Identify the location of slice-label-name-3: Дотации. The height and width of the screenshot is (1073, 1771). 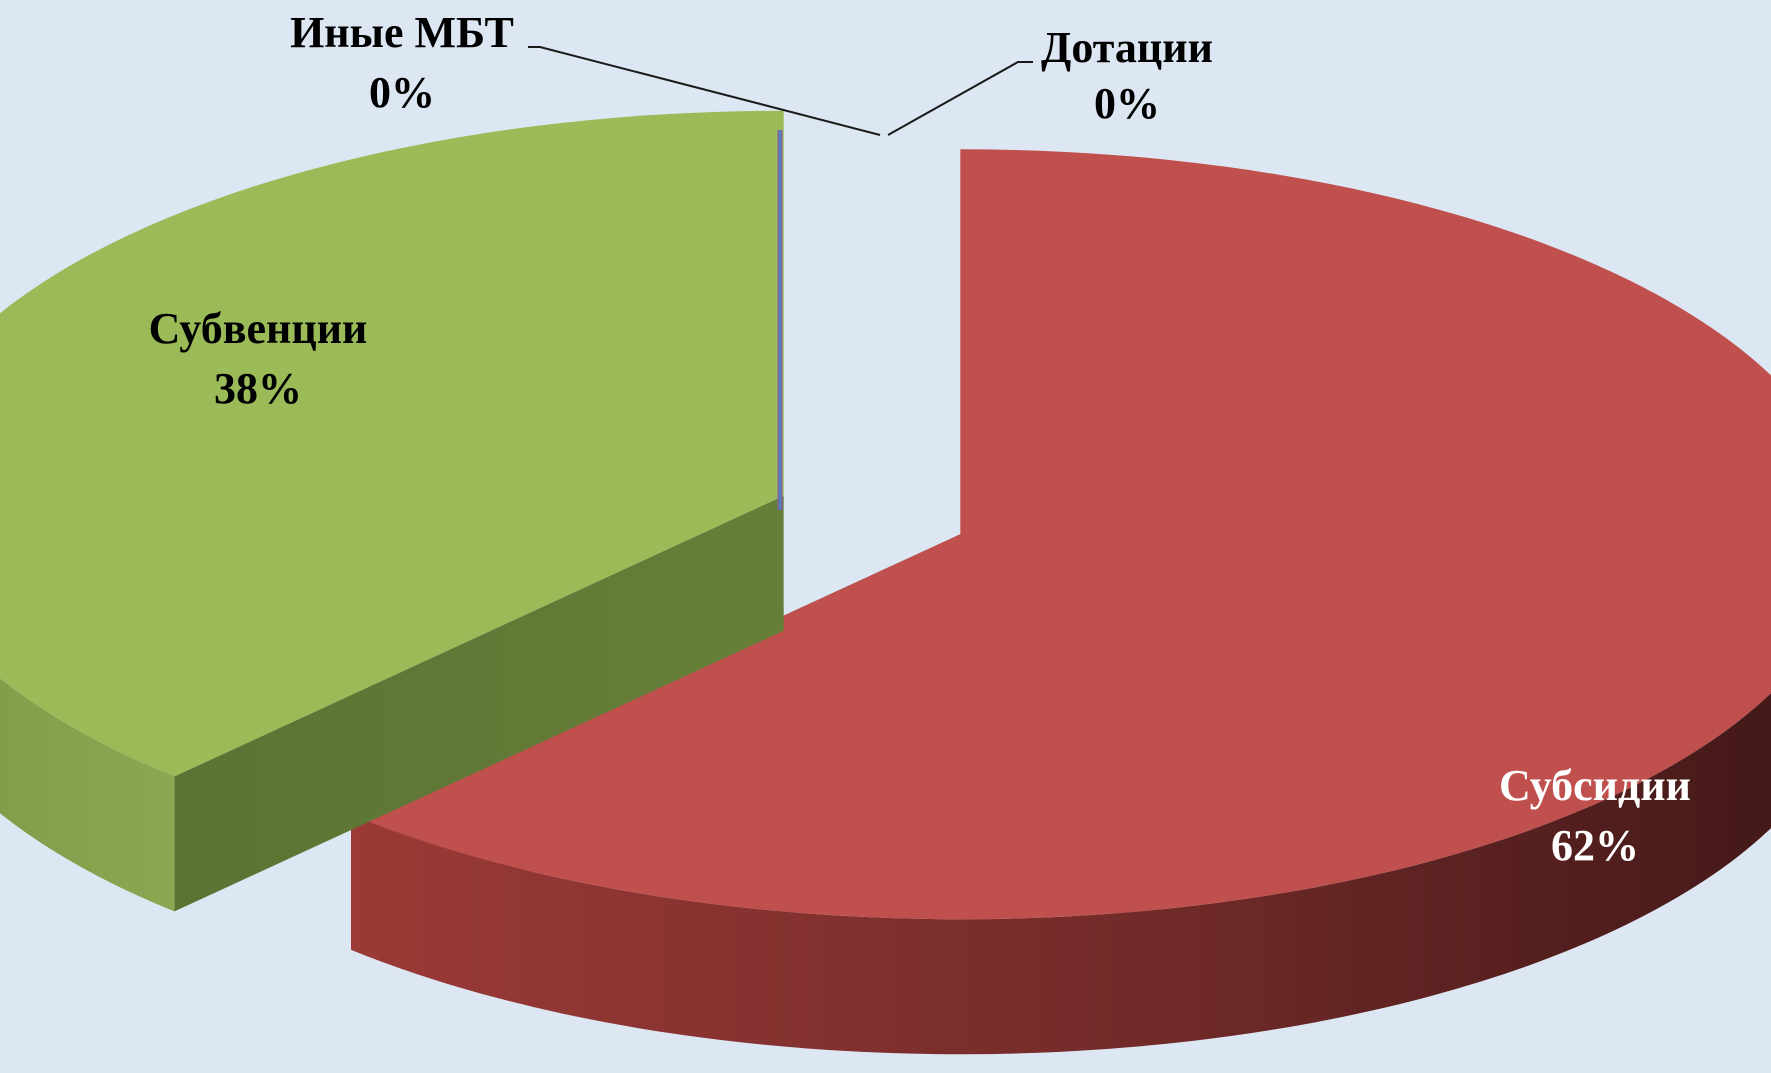
(1127, 47).